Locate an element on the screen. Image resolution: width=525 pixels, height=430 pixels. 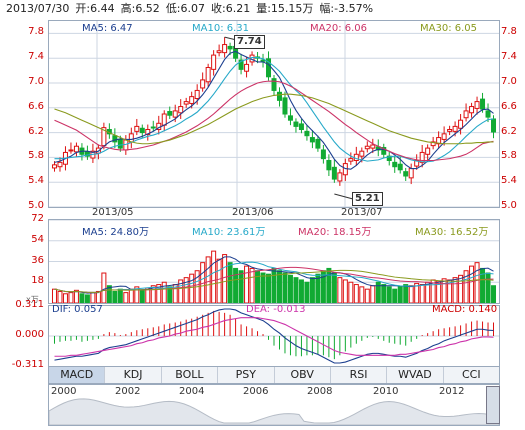
quote-high: 高:6.52 is located at coordinates (140, 8).